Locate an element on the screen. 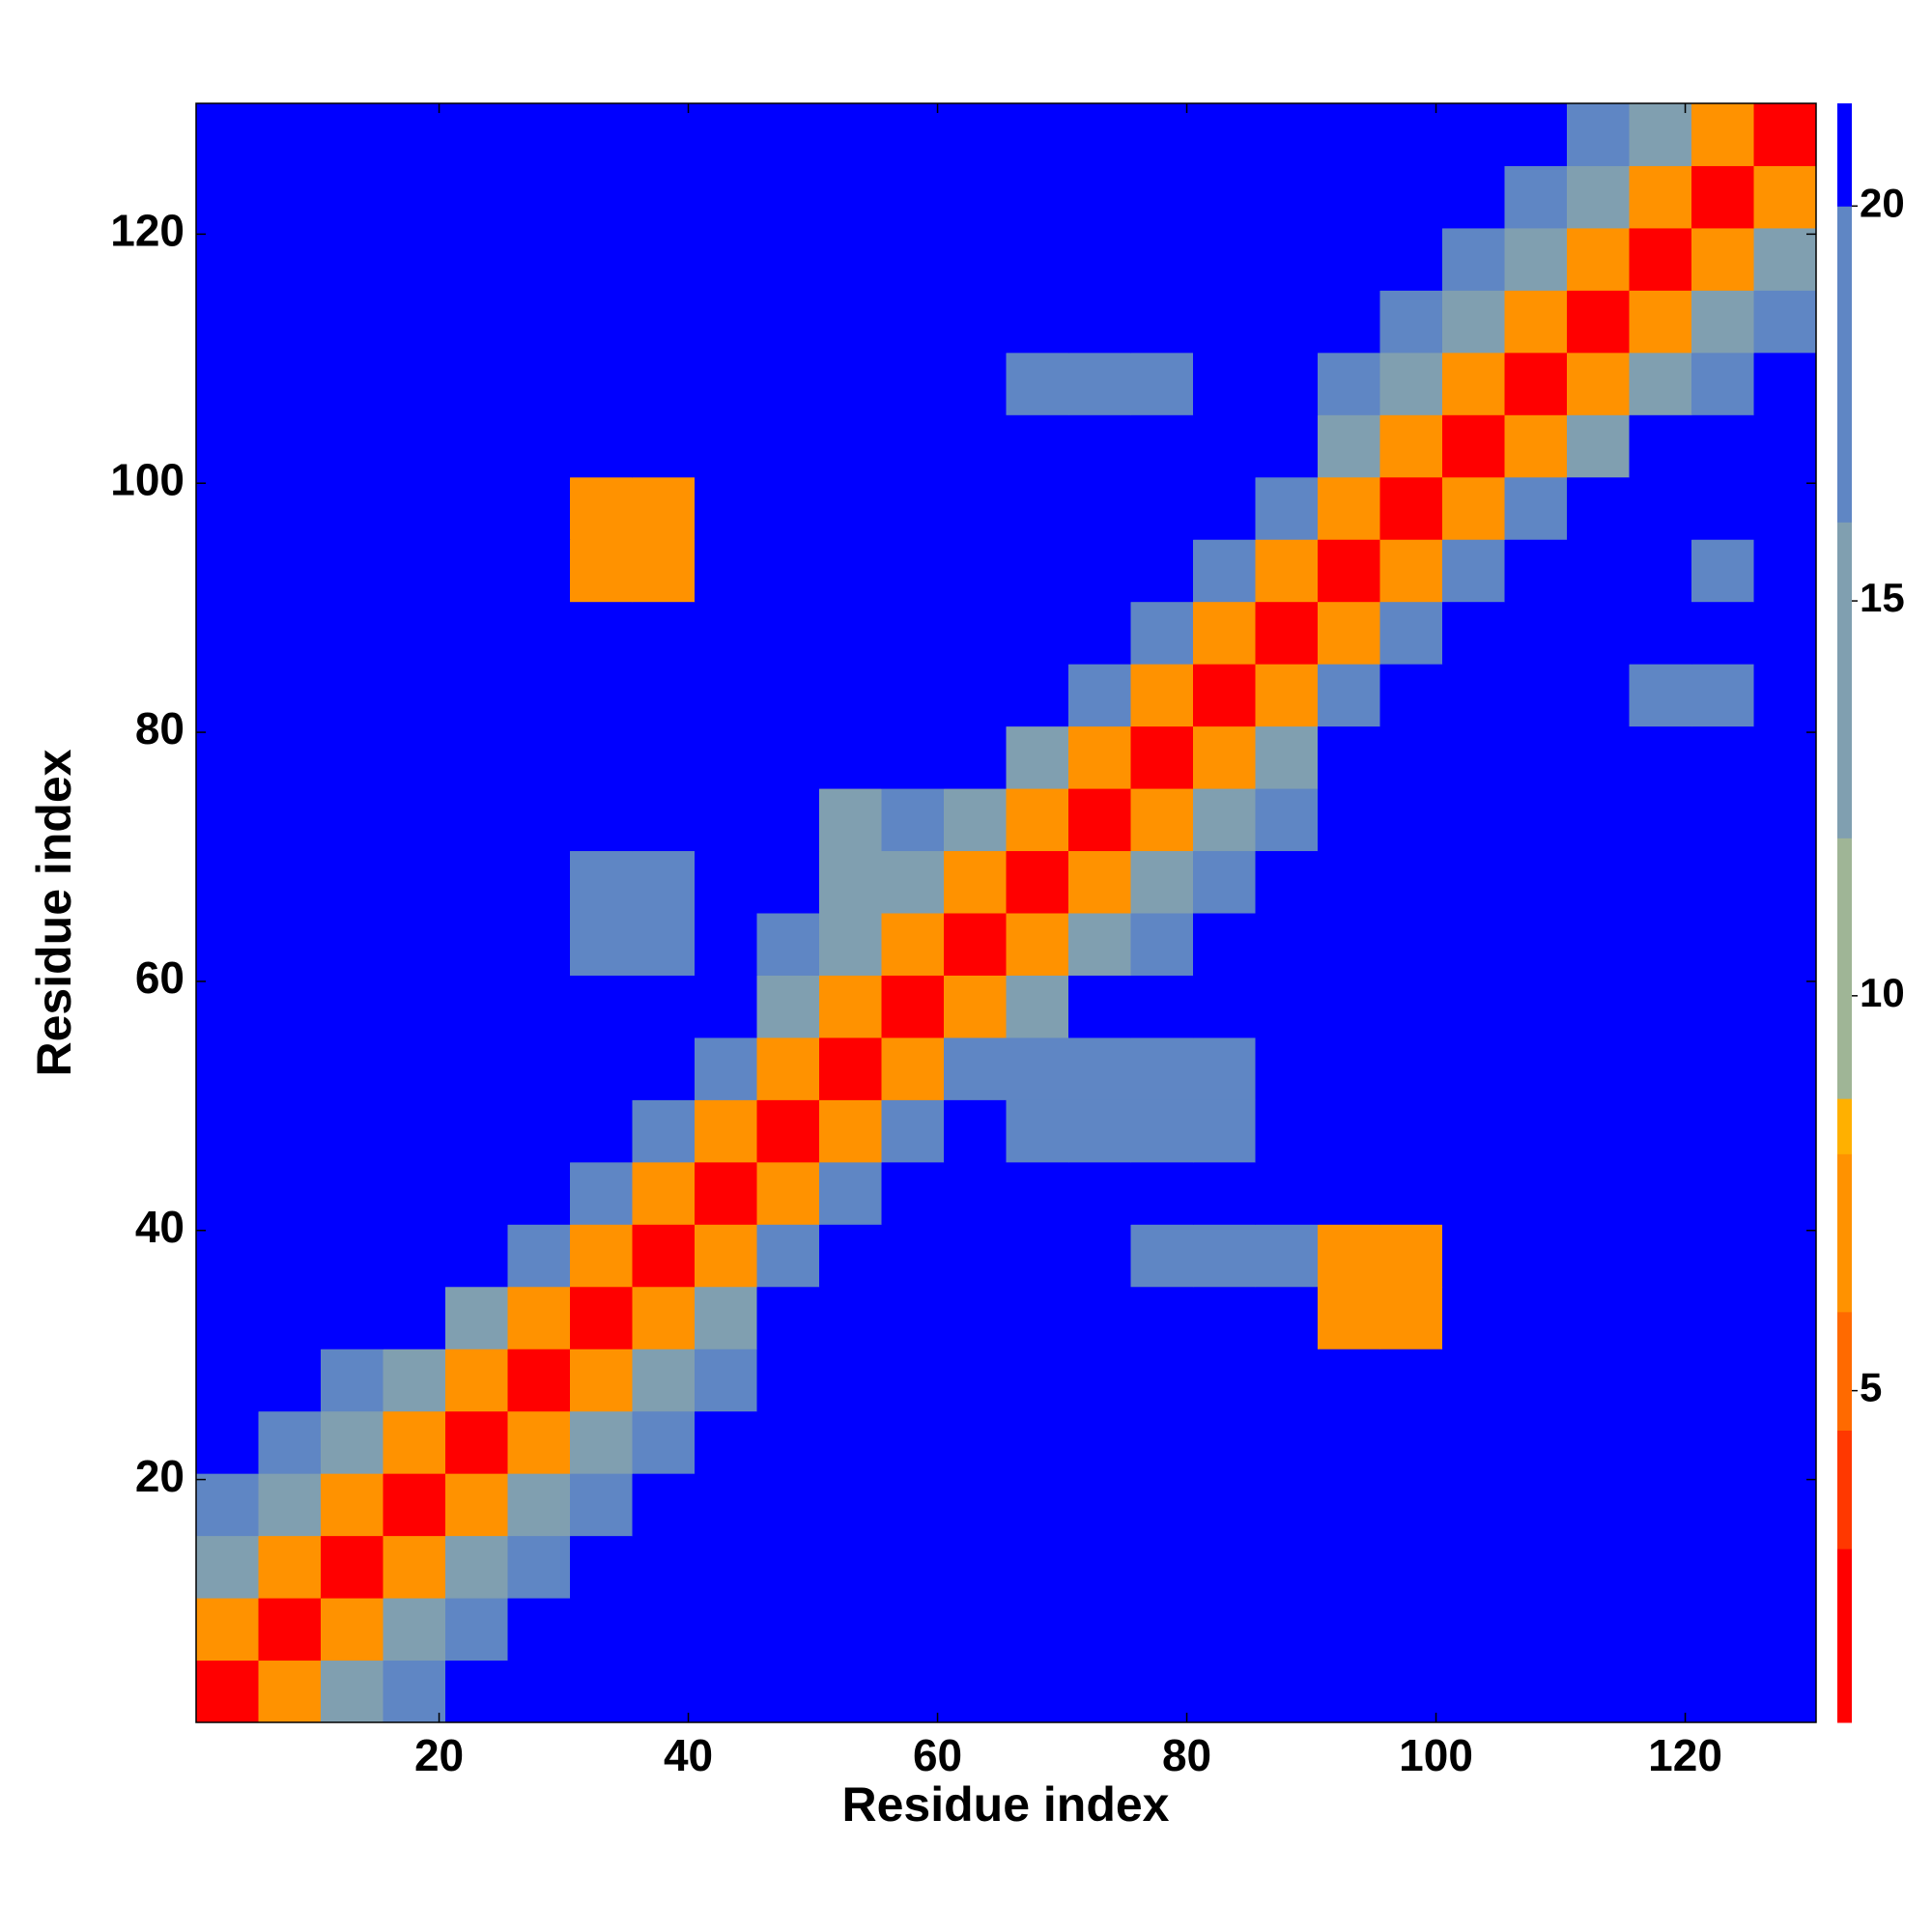 This screenshot has width=1932, height=1932. x-axis-title: Residue index is located at coordinates (1006, 1804).